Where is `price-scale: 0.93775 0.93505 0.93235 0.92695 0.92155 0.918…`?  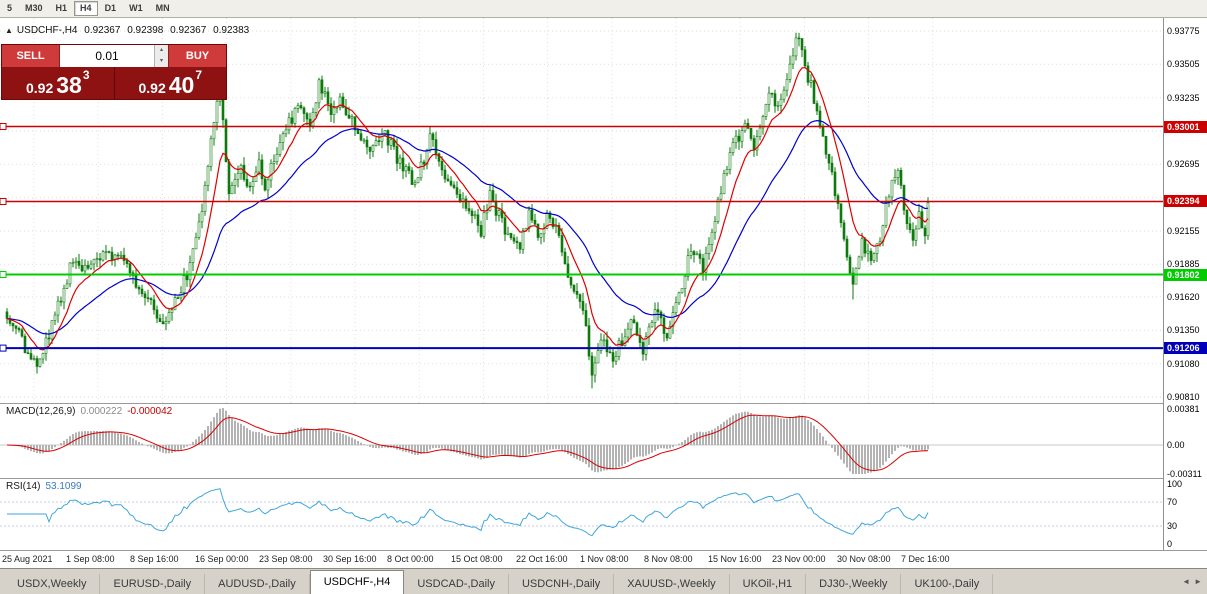
price-scale: 0.93775 0.93505 0.93235 0.92695 0.92155 0.918… is located at coordinates (1185, 284).